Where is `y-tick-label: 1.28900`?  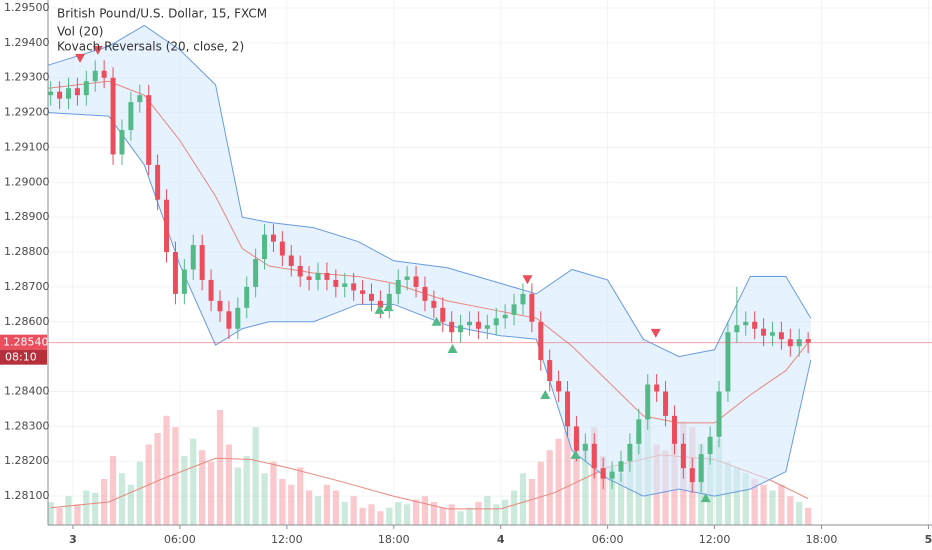
y-tick-label: 1.28900 is located at coordinates (27, 216).